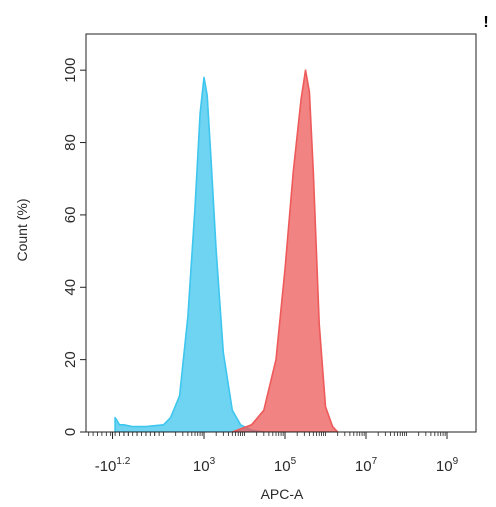  I want to click on x-tick-label: 10⁷, so click(366, 465).